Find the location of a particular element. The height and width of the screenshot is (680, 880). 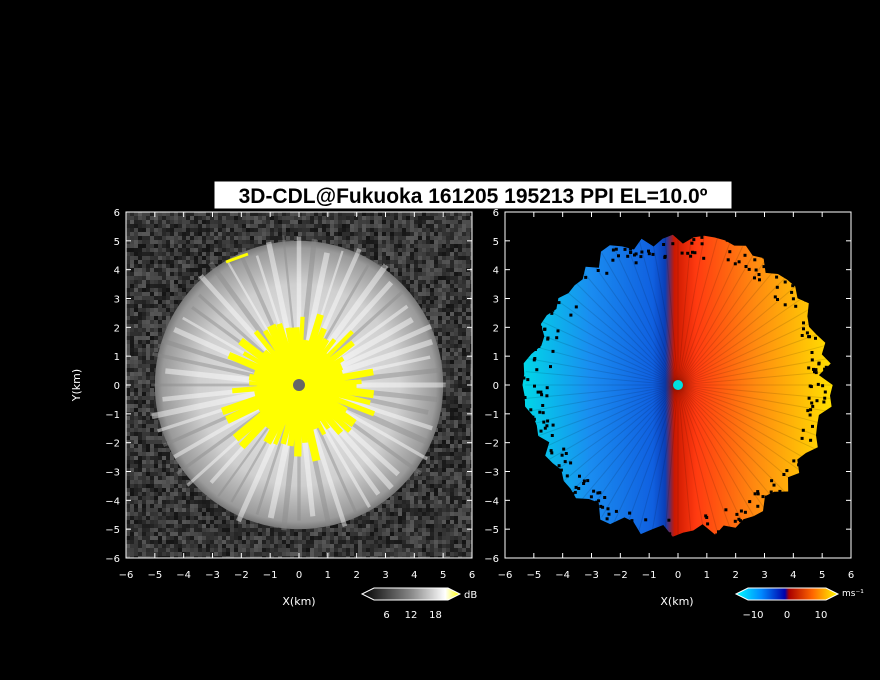

reflectivity-y-tick-label: −1 is located at coordinates (112, 415).